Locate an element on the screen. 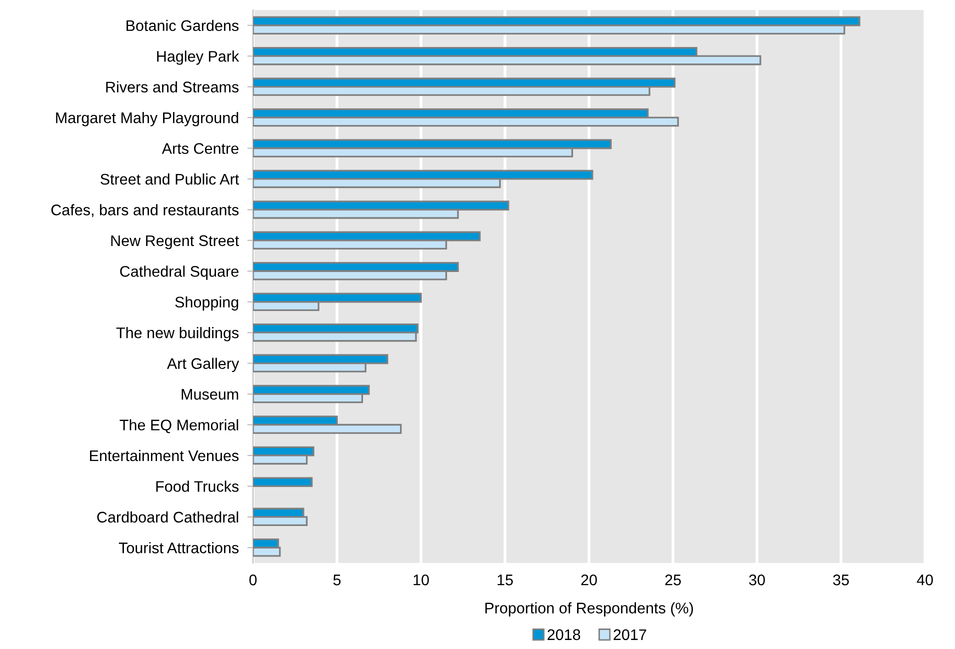  y-tick-label: Tourist Attractions is located at coordinates (178, 548).